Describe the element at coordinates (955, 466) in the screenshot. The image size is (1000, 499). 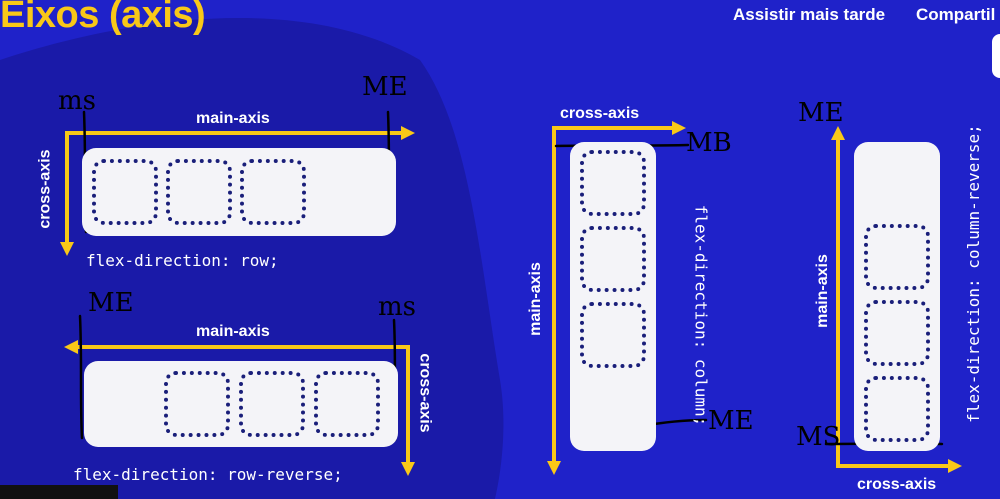
I see `column-reverse-cross-axis-arrowhead` at that location.